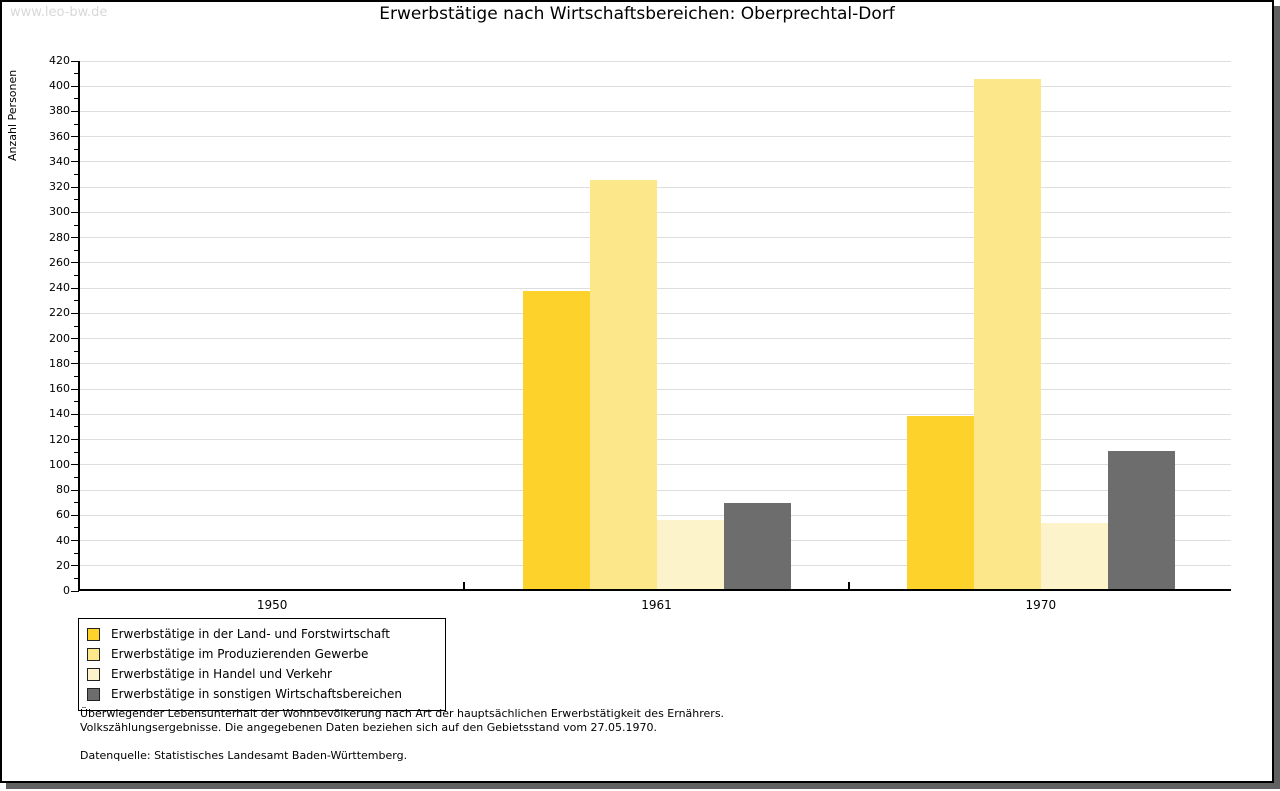  What do you see at coordinates (656, 605) in the screenshot?
I see `x-axis-category-label: 1961` at bounding box center [656, 605].